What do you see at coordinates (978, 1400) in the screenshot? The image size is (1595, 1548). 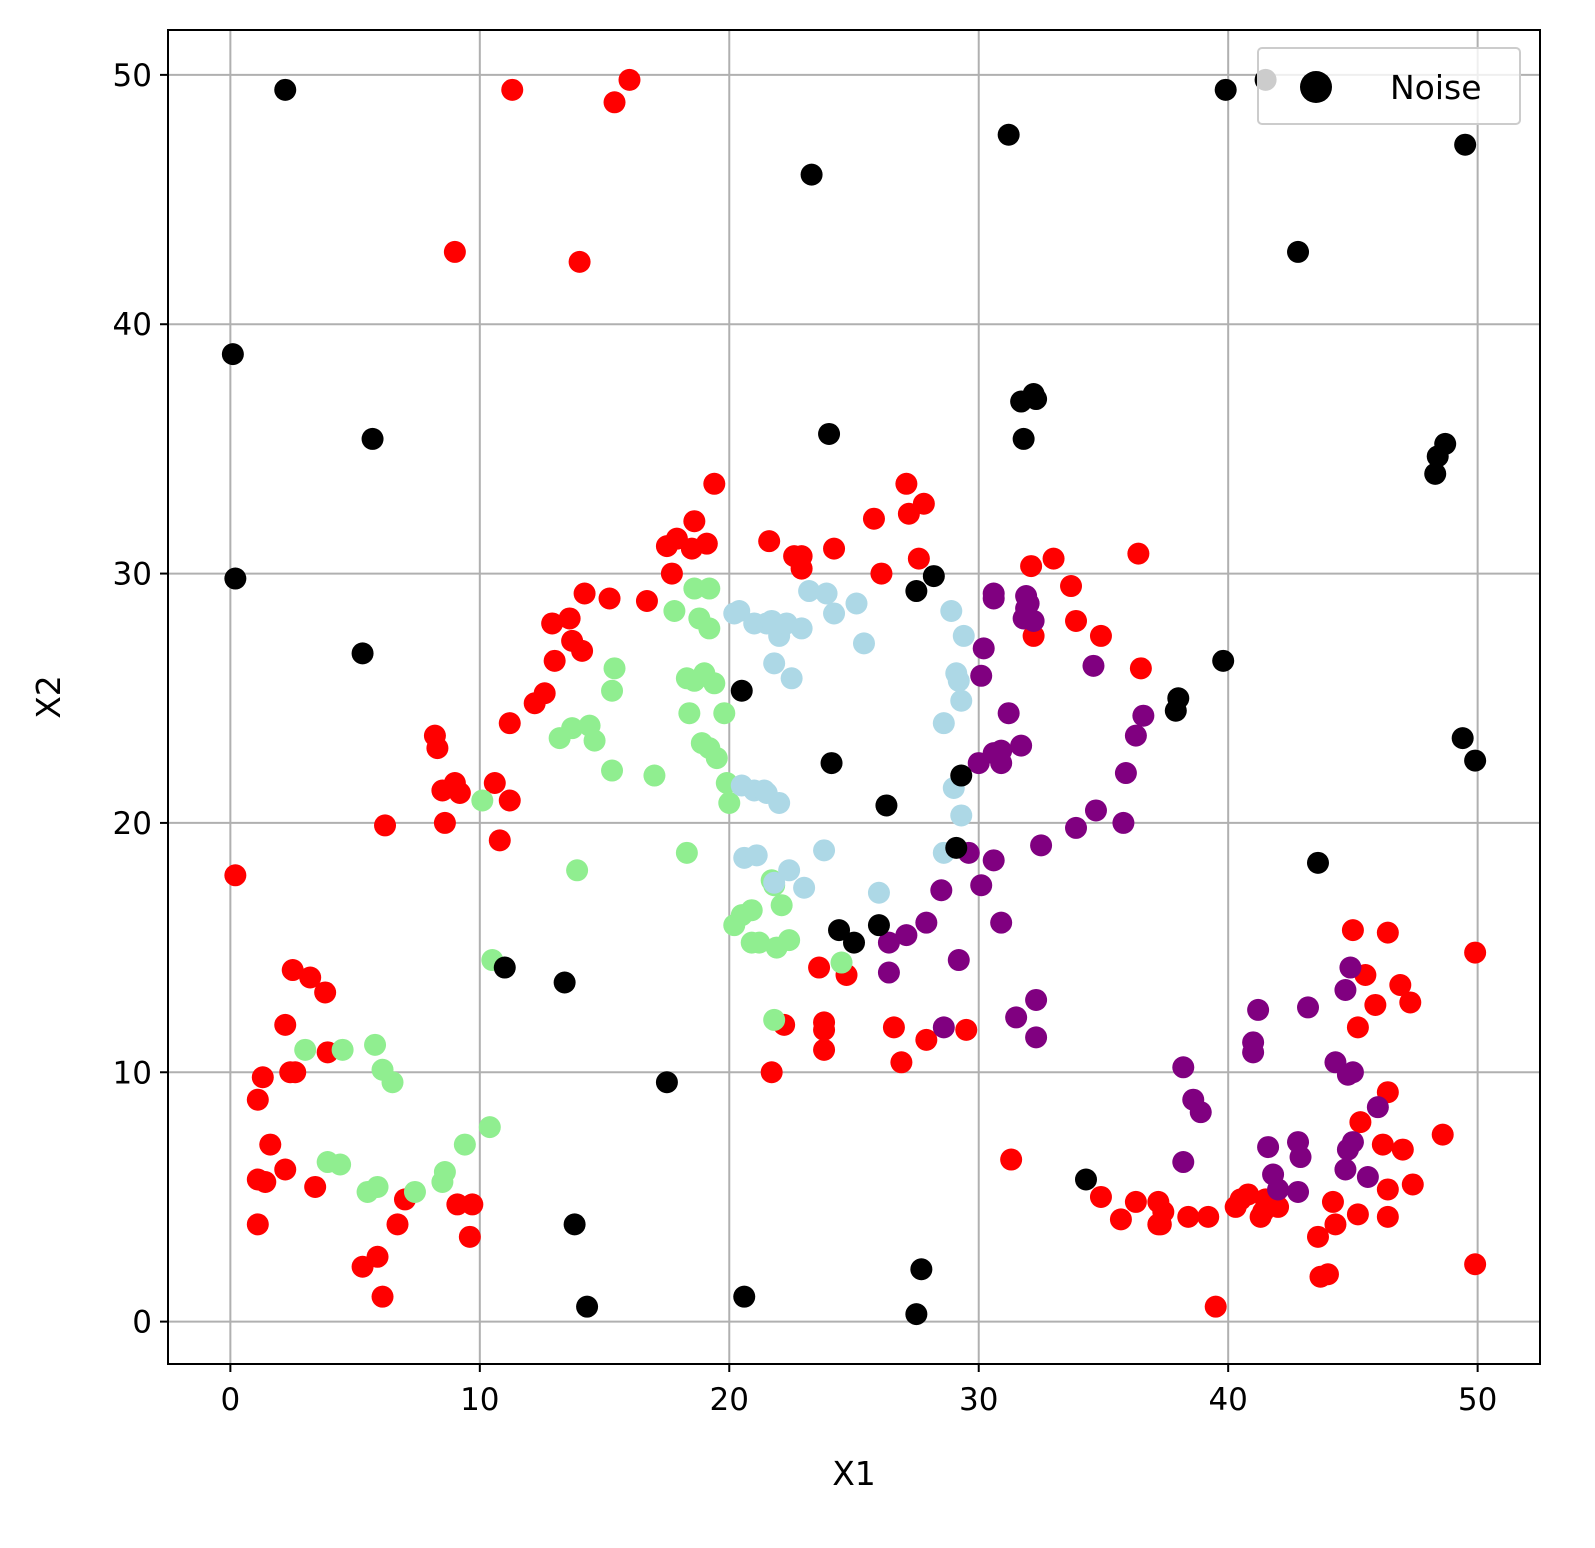 I see `x-tick-label: 30` at bounding box center [978, 1400].